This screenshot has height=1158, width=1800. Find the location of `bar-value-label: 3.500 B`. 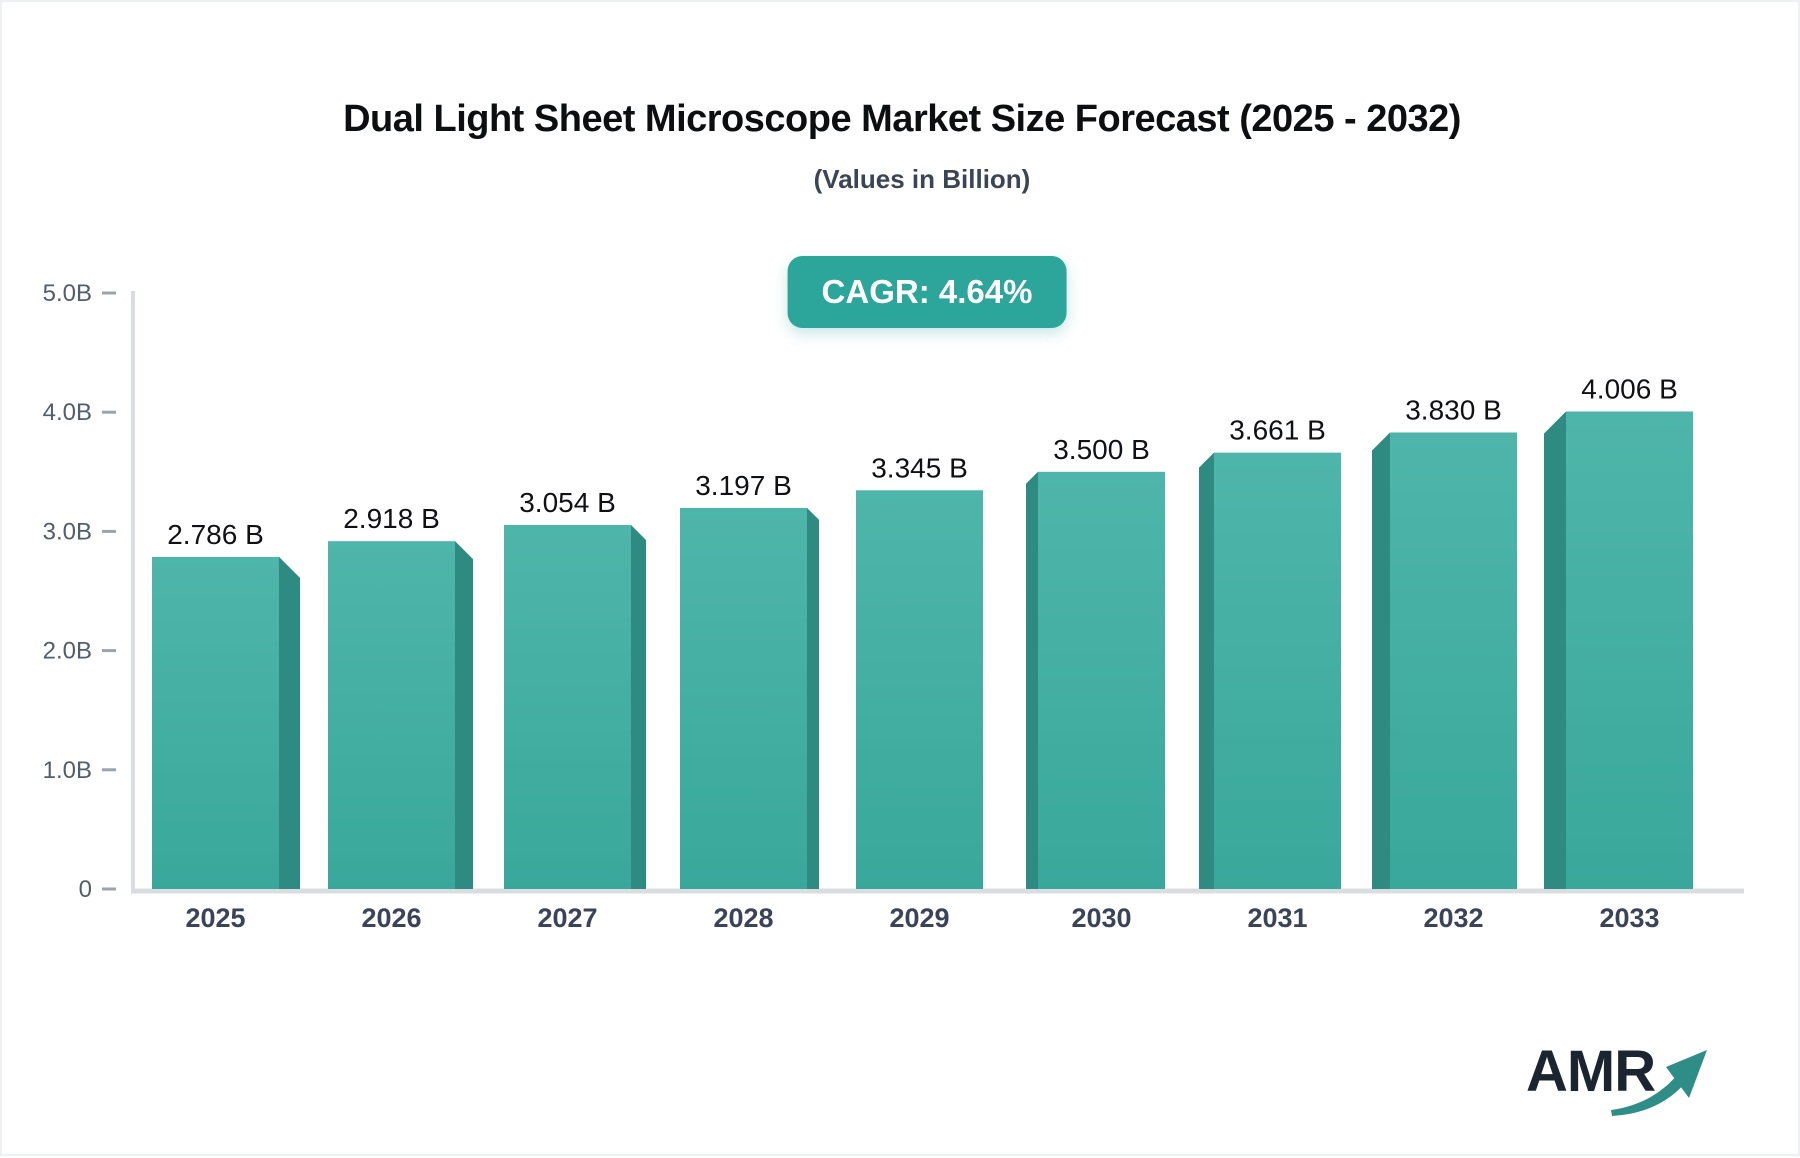

bar-value-label: 3.500 B is located at coordinates (1101, 449).